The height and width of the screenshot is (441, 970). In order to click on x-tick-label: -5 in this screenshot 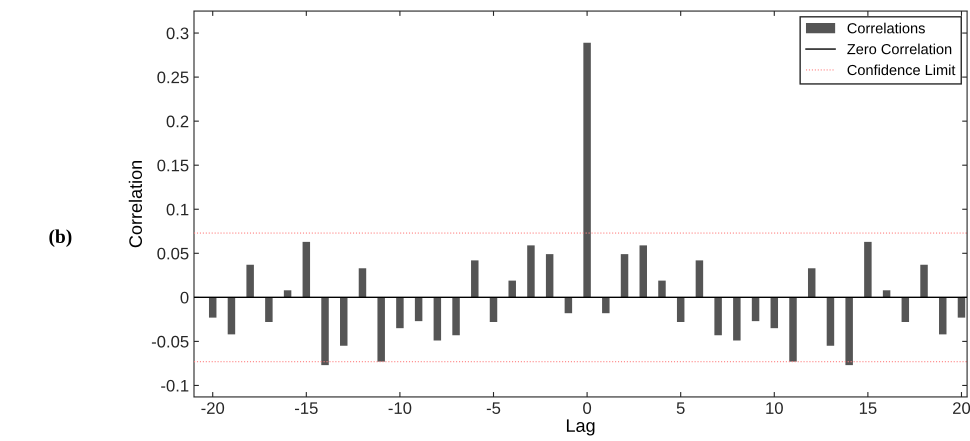, I will do `click(493, 408)`.